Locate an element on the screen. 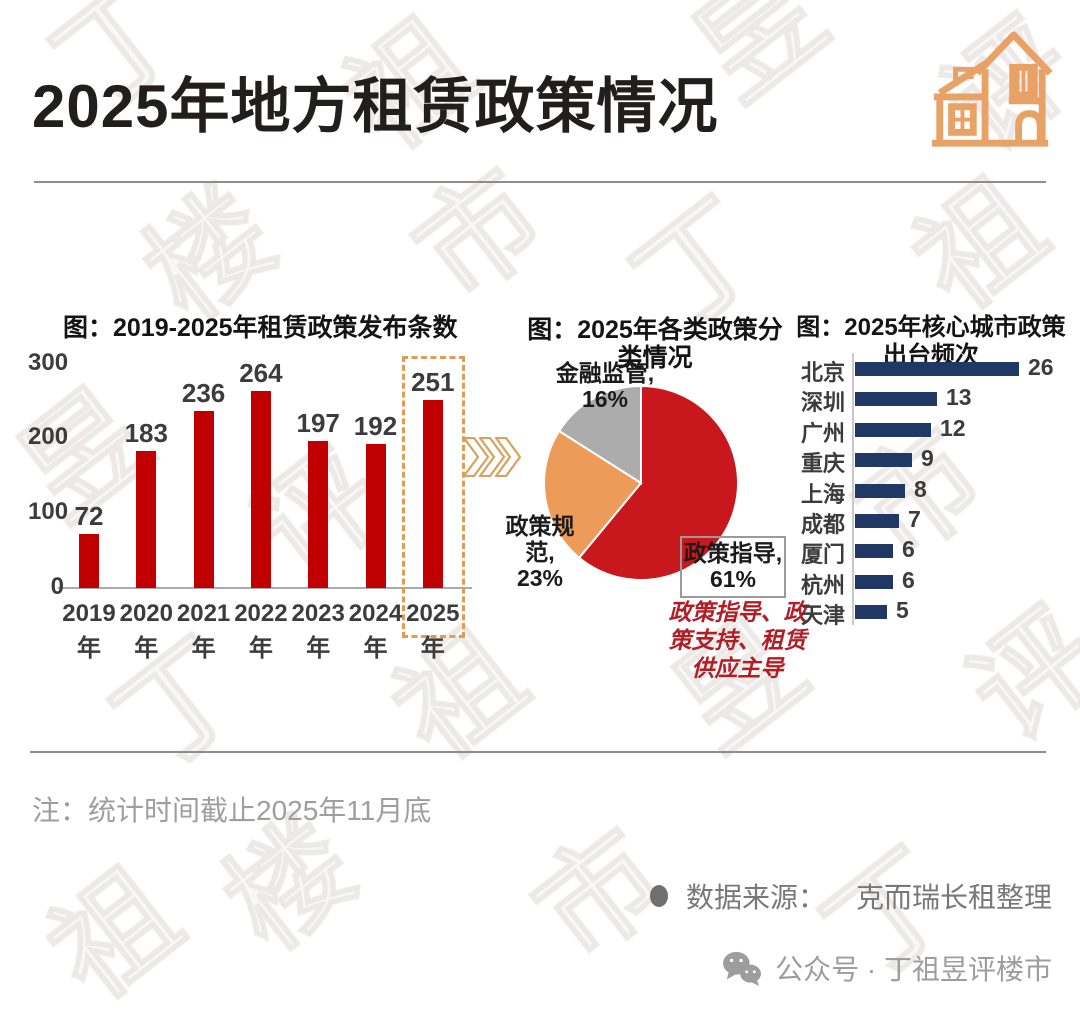 The image size is (1080, 1013). chart-title-line1: 图：2025年核心城市政策 is located at coordinates (931, 327).